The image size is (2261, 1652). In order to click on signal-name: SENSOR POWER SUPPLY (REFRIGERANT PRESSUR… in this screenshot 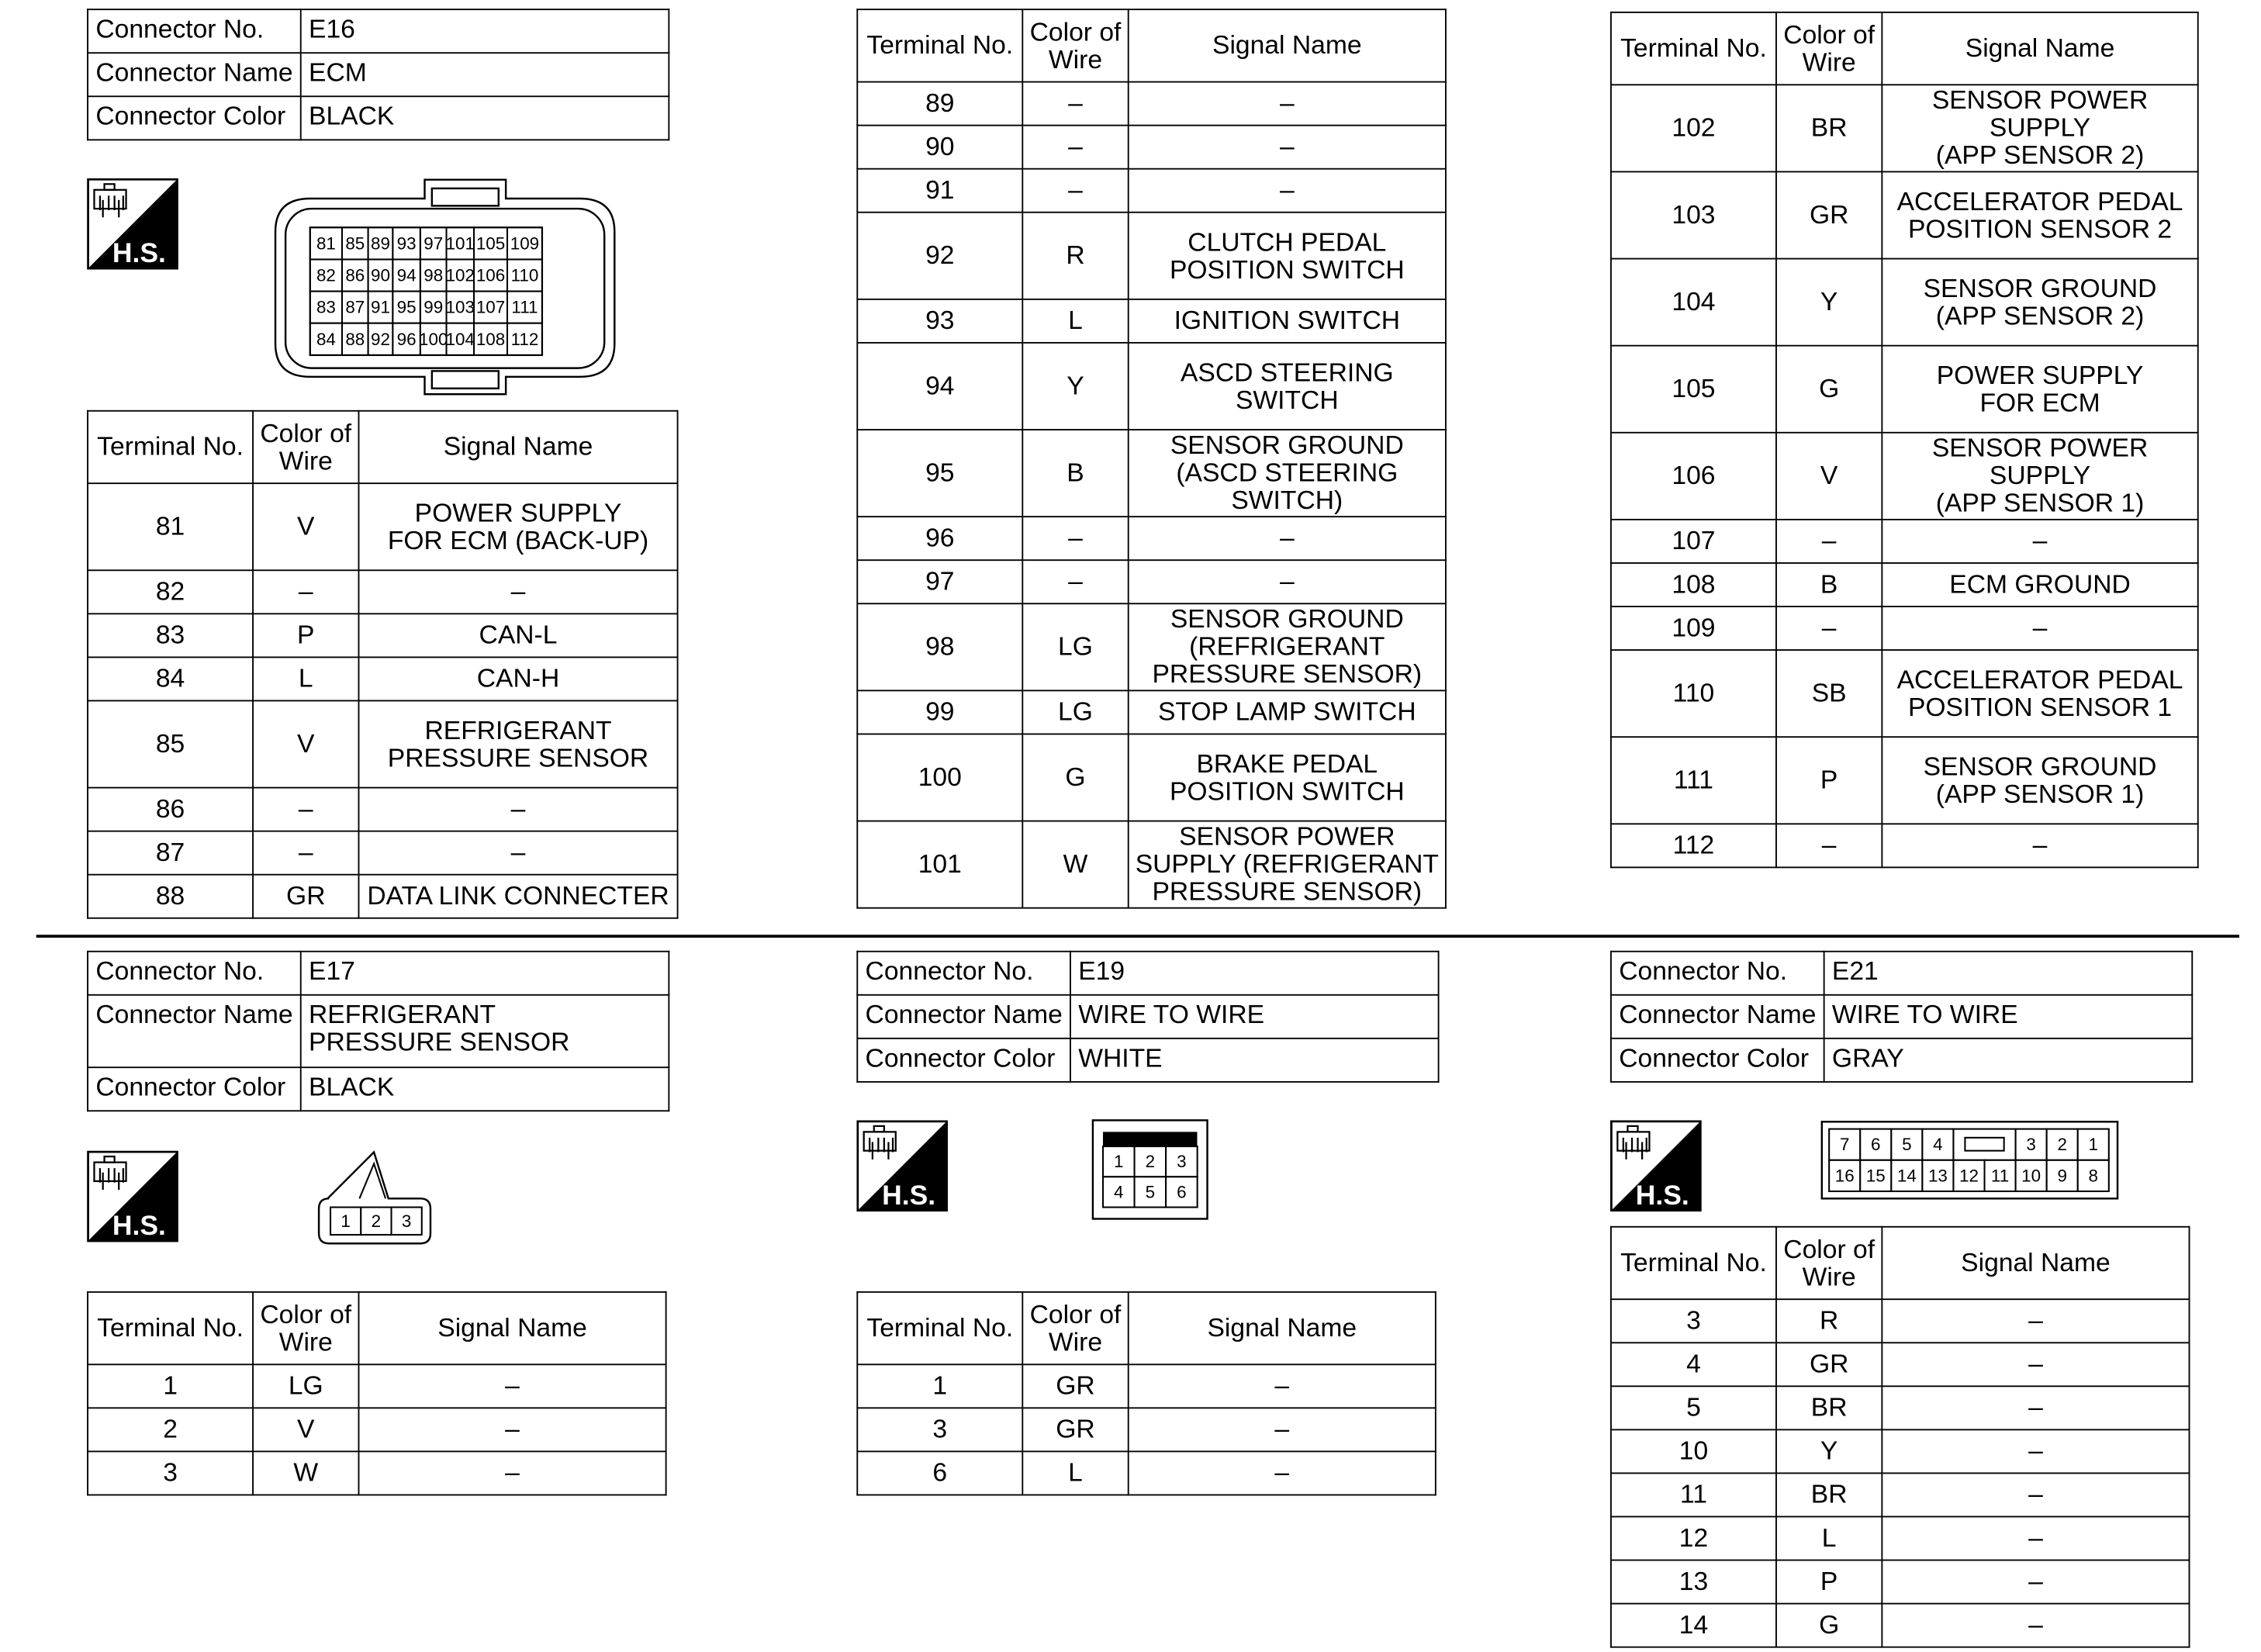, I will do `click(1287, 865)`.